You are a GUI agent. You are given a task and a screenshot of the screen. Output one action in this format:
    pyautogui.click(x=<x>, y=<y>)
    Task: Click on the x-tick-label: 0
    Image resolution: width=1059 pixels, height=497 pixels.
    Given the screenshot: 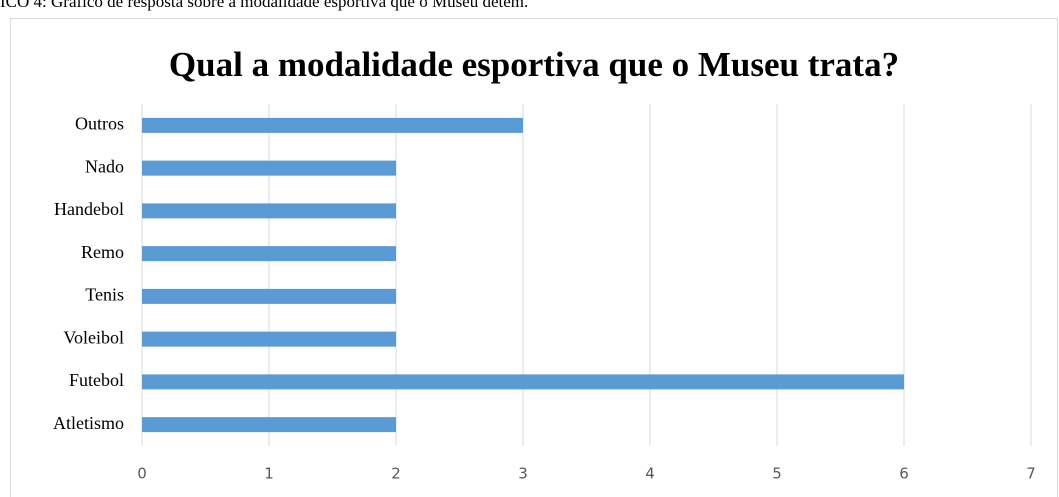 What is the action you would take?
    pyautogui.click(x=142, y=474)
    